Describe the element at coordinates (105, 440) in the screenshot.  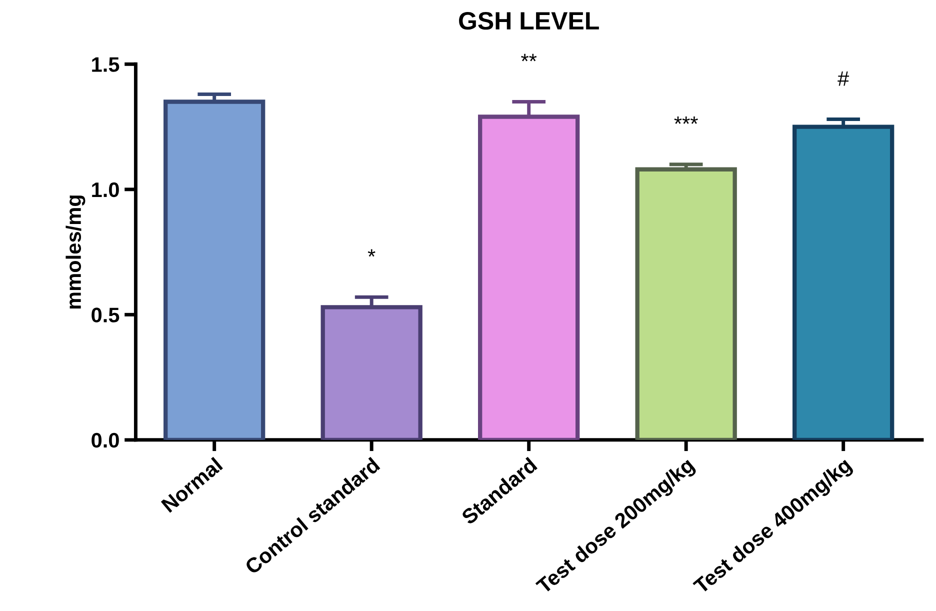
I see `y-tick-label: 0.0` at that location.